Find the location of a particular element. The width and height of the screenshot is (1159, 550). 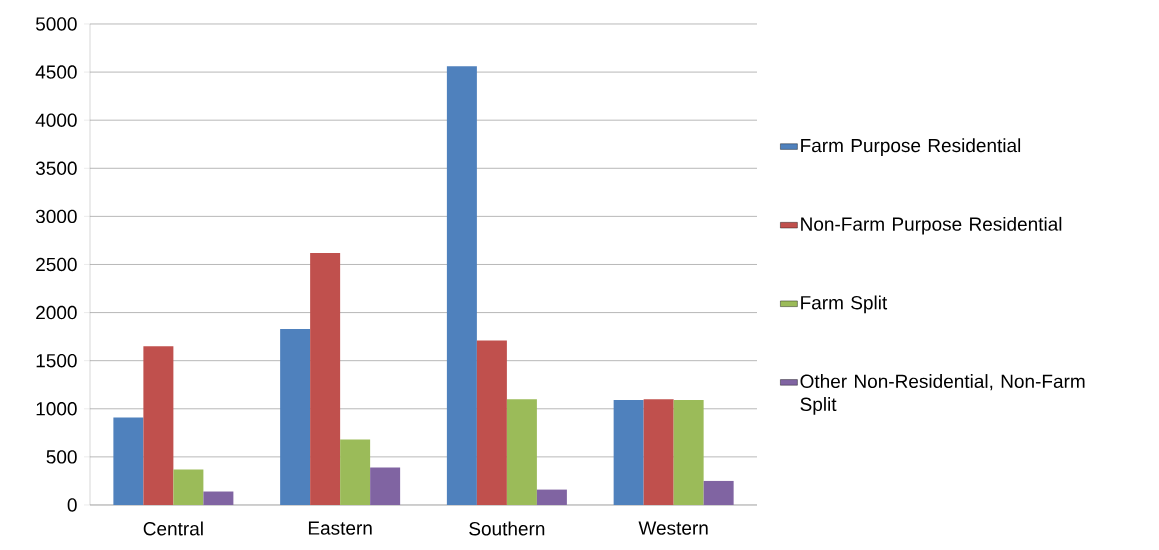

y-tick-label: 0 is located at coordinates (72, 505).